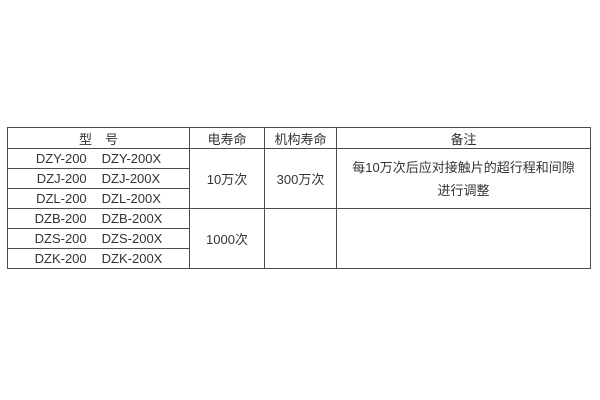 This screenshot has width=600, height=400. What do you see at coordinates (98, 178) in the screenshot?
I see `model-cell: DZJ-200 DZJ-200X` at bounding box center [98, 178].